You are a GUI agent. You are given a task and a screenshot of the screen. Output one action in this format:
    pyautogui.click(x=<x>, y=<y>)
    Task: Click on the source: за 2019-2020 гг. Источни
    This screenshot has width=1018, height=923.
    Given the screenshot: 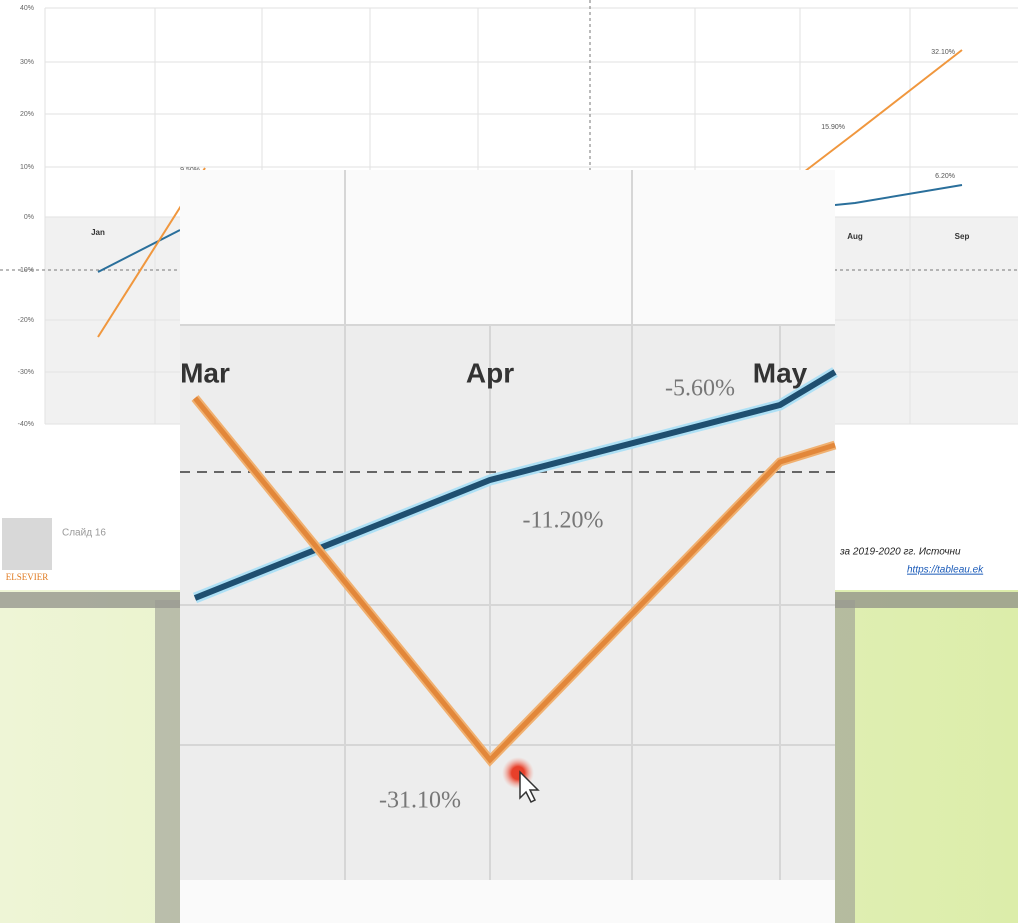 What is the action you would take?
    pyautogui.click(x=900, y=552)
    